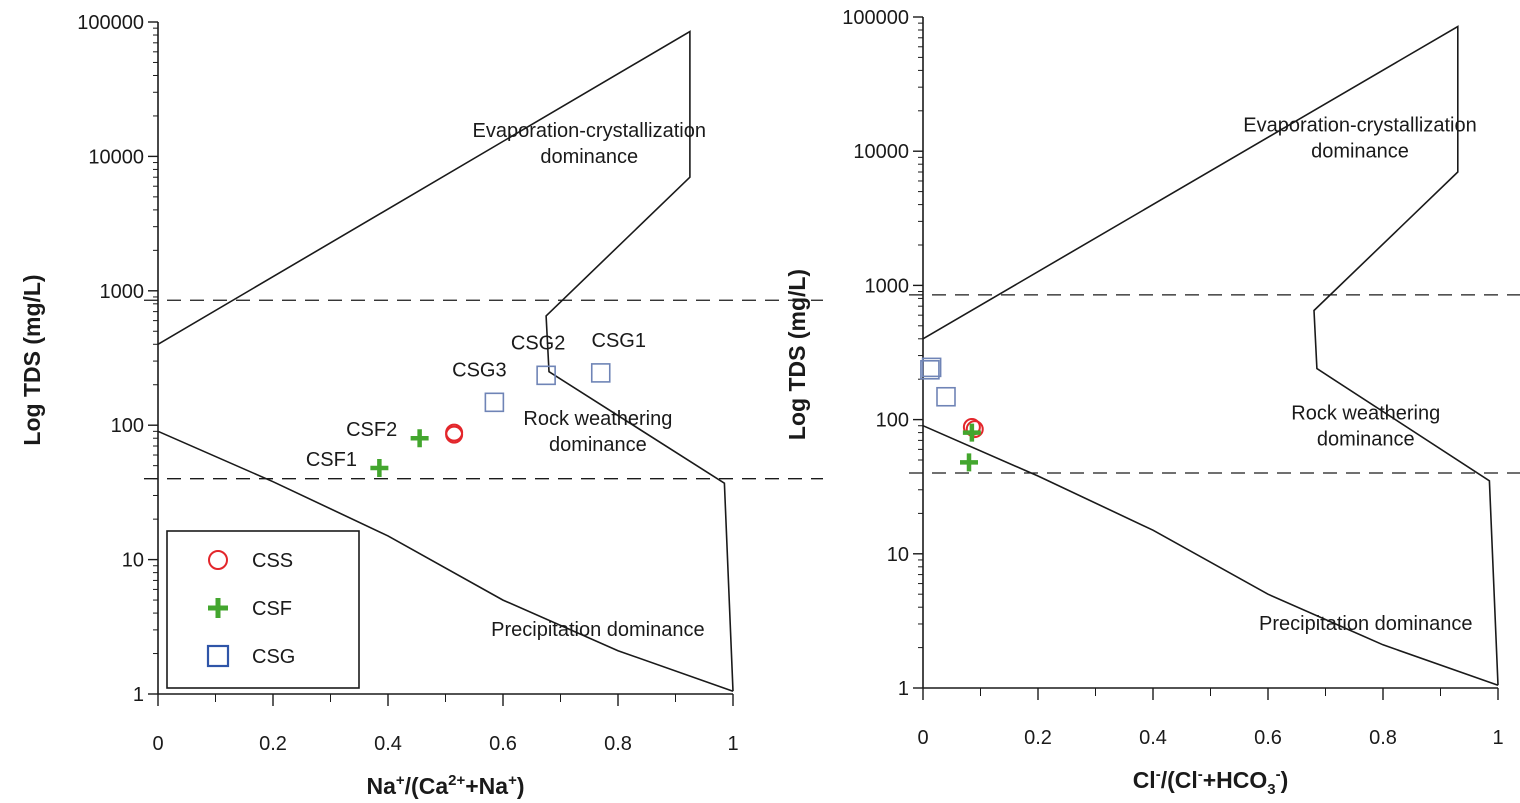 This screenshot has height=803, width=1520. I want to click on x-axis-label: Cl-/(Cl-+HCO3-), so click(1211, 782).